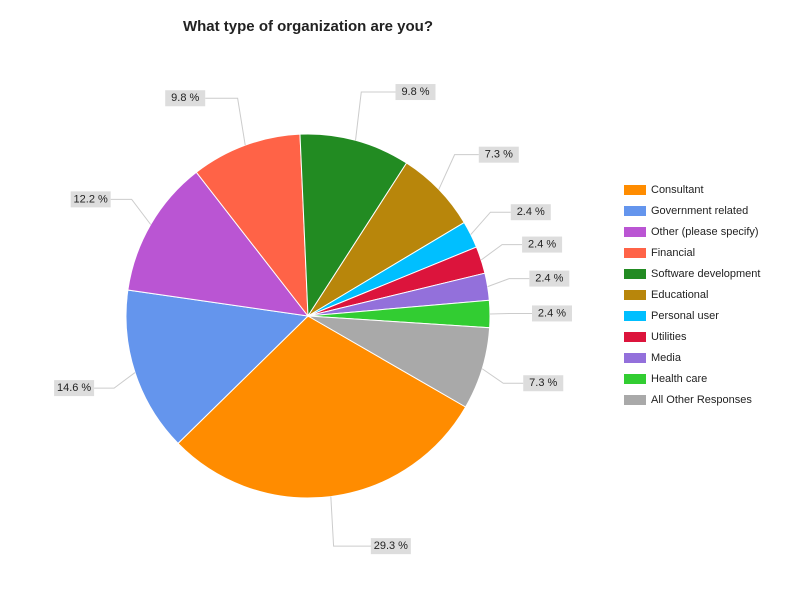 The image size is (800, 600). What do you see at coordinates (699, 211) in the screenshot?
I see `legend-label: Government related` at bounding box center [699, 211].